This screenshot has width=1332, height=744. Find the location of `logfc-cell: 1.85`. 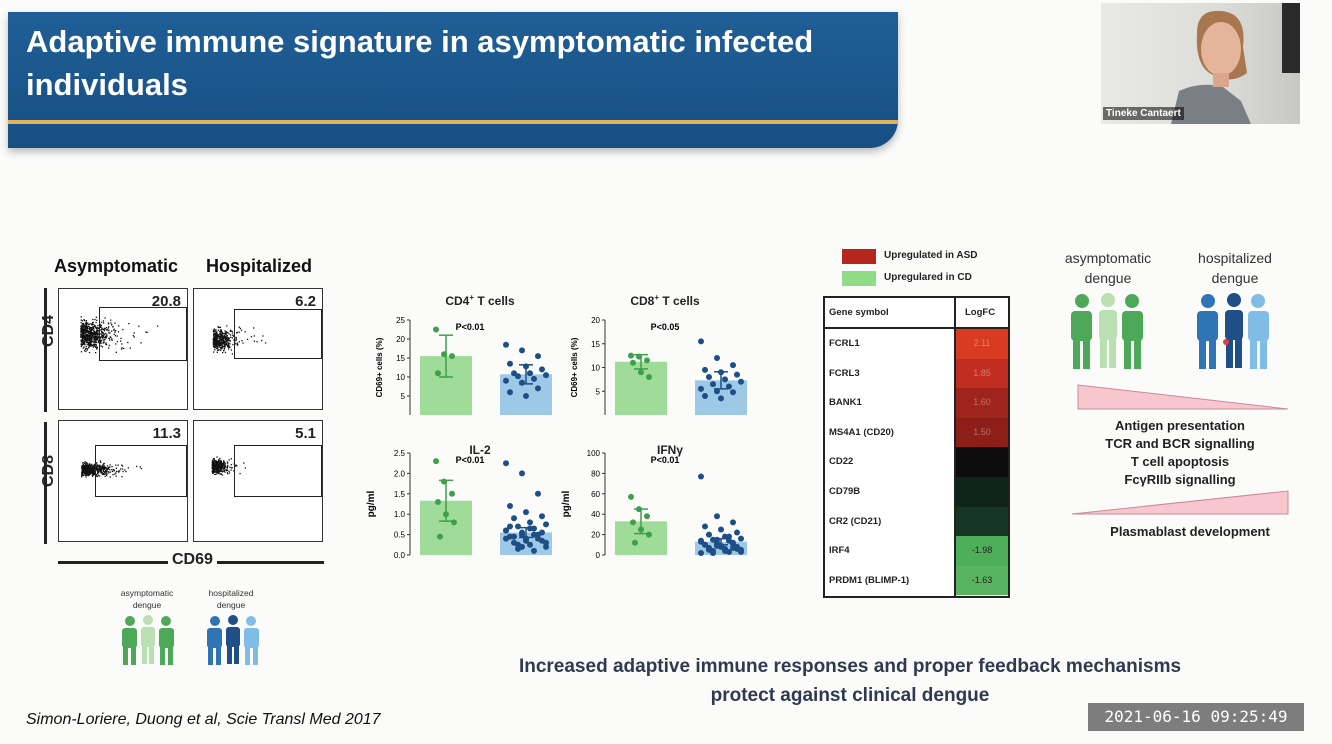

logfc-cell: 1.85 is located at coordinates (982, 373).